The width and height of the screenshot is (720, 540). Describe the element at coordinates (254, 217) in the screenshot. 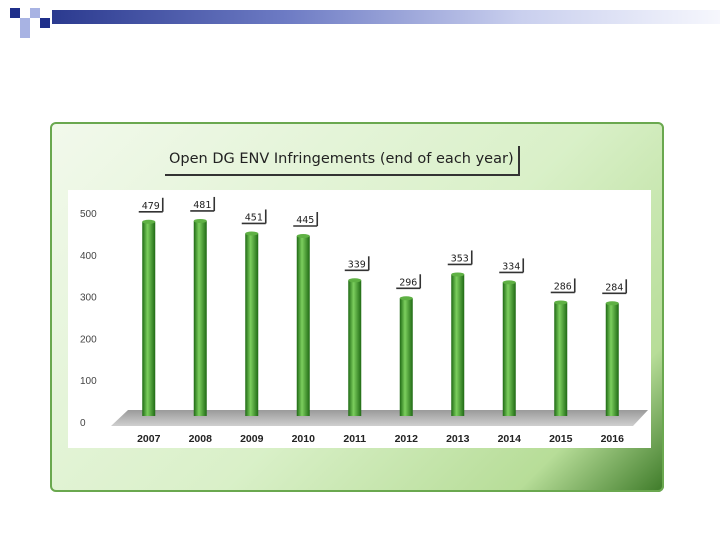

I see `data-label: 451` at that location.